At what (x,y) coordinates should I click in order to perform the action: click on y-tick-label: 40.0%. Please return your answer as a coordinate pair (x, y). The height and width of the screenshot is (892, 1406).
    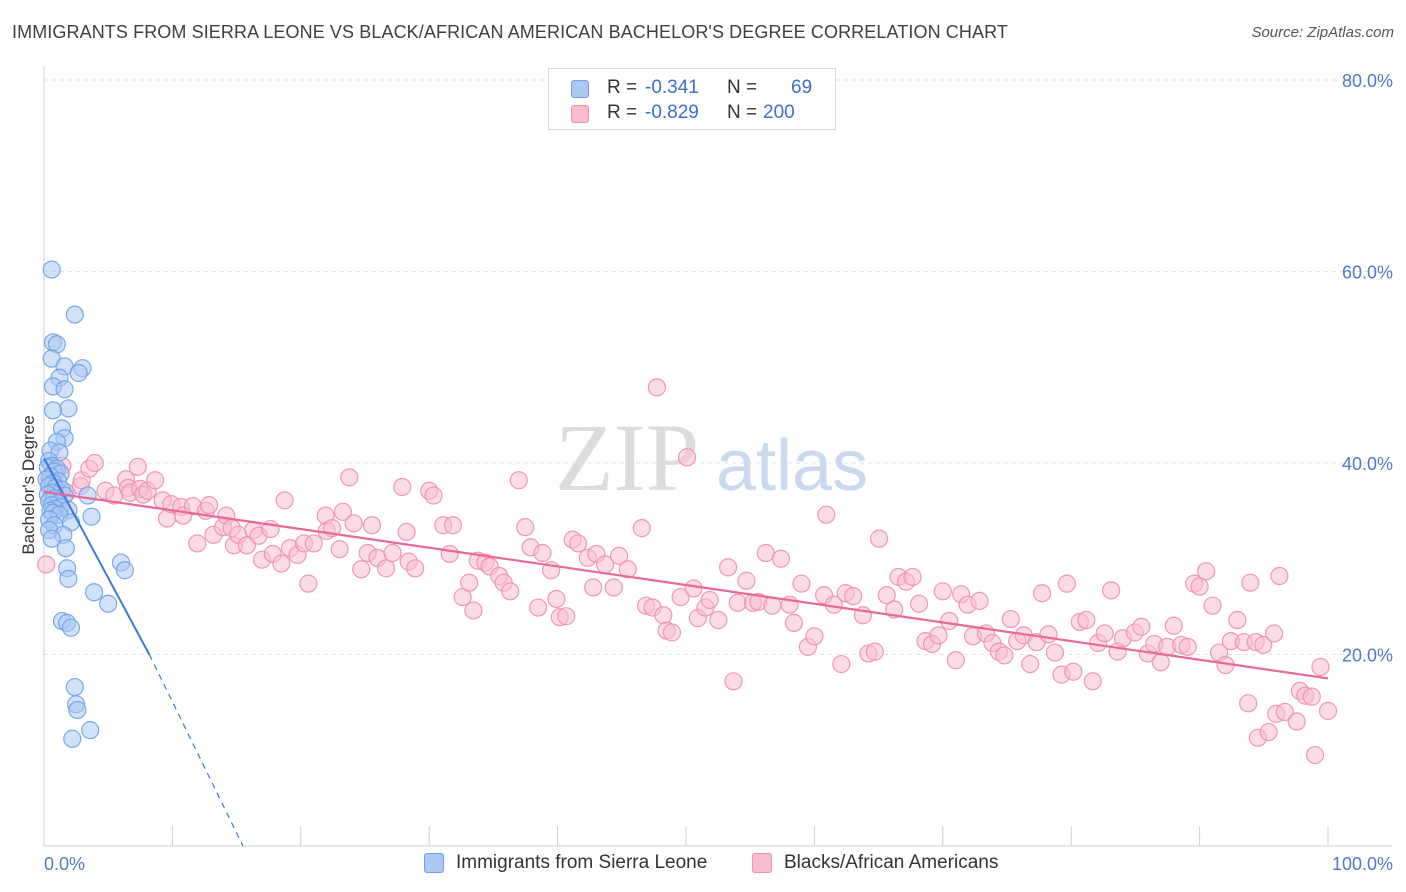
    Looking at the image, I should click on (1367, 464).